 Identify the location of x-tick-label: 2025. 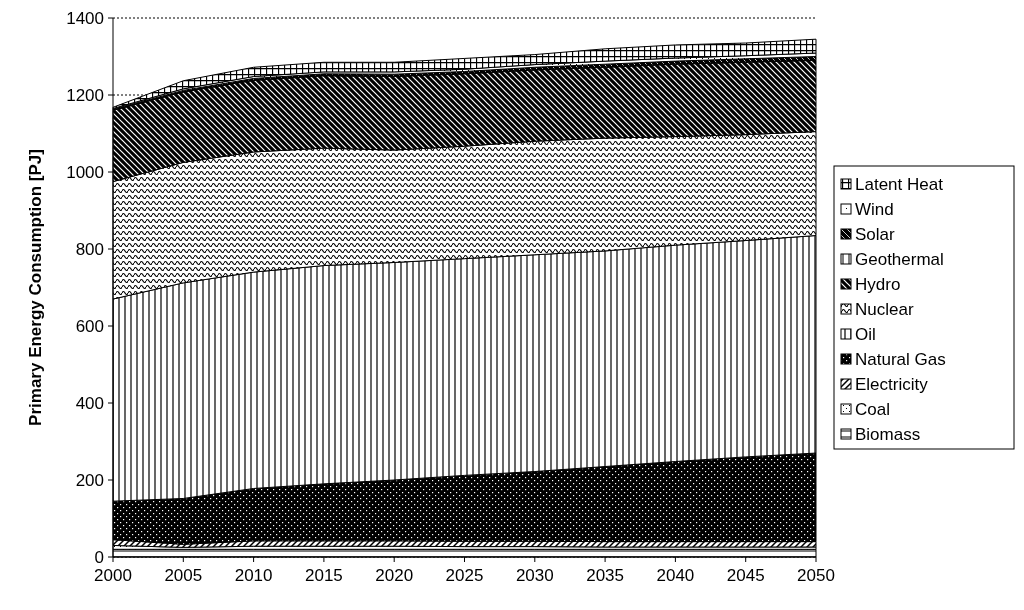
(464, 575).